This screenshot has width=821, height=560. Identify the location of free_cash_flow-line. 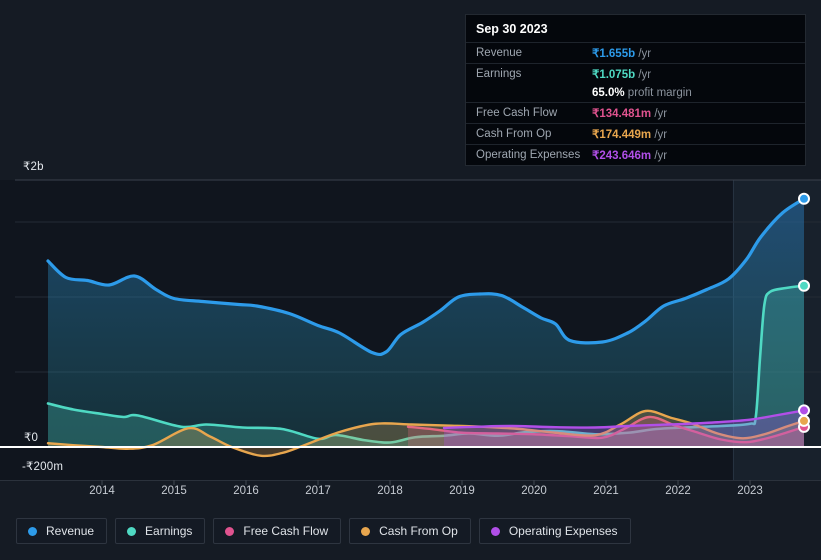
(606, 429).